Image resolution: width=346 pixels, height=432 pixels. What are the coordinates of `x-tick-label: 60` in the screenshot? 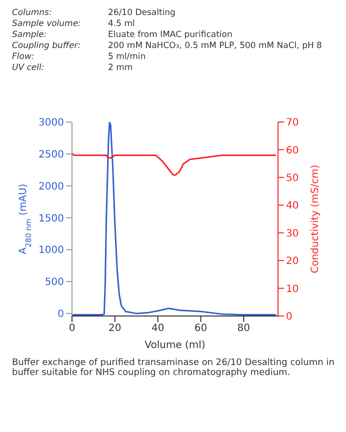 It's located at (201, 328).